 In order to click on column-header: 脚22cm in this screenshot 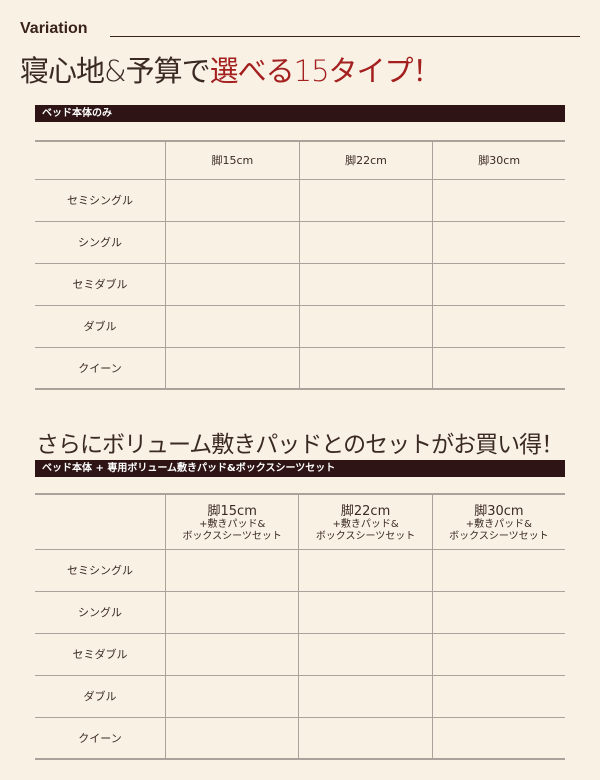, I will do `click(365, 160)`.